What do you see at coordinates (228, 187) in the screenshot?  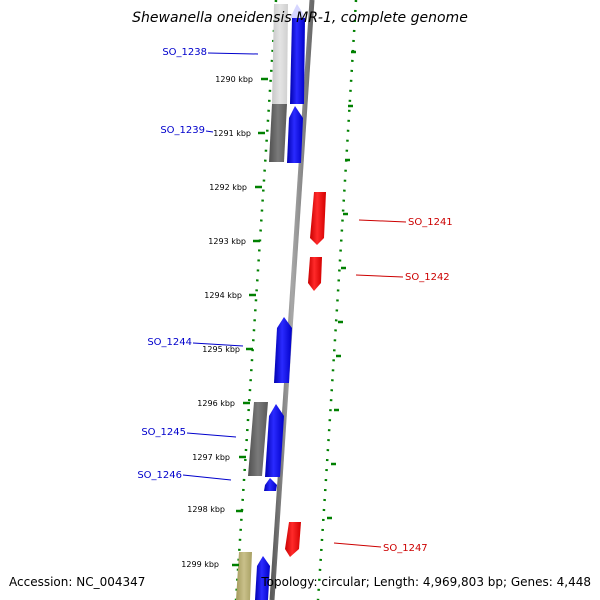 I see `tick-label: 1292 kbp` at bounding box center [228, 187].